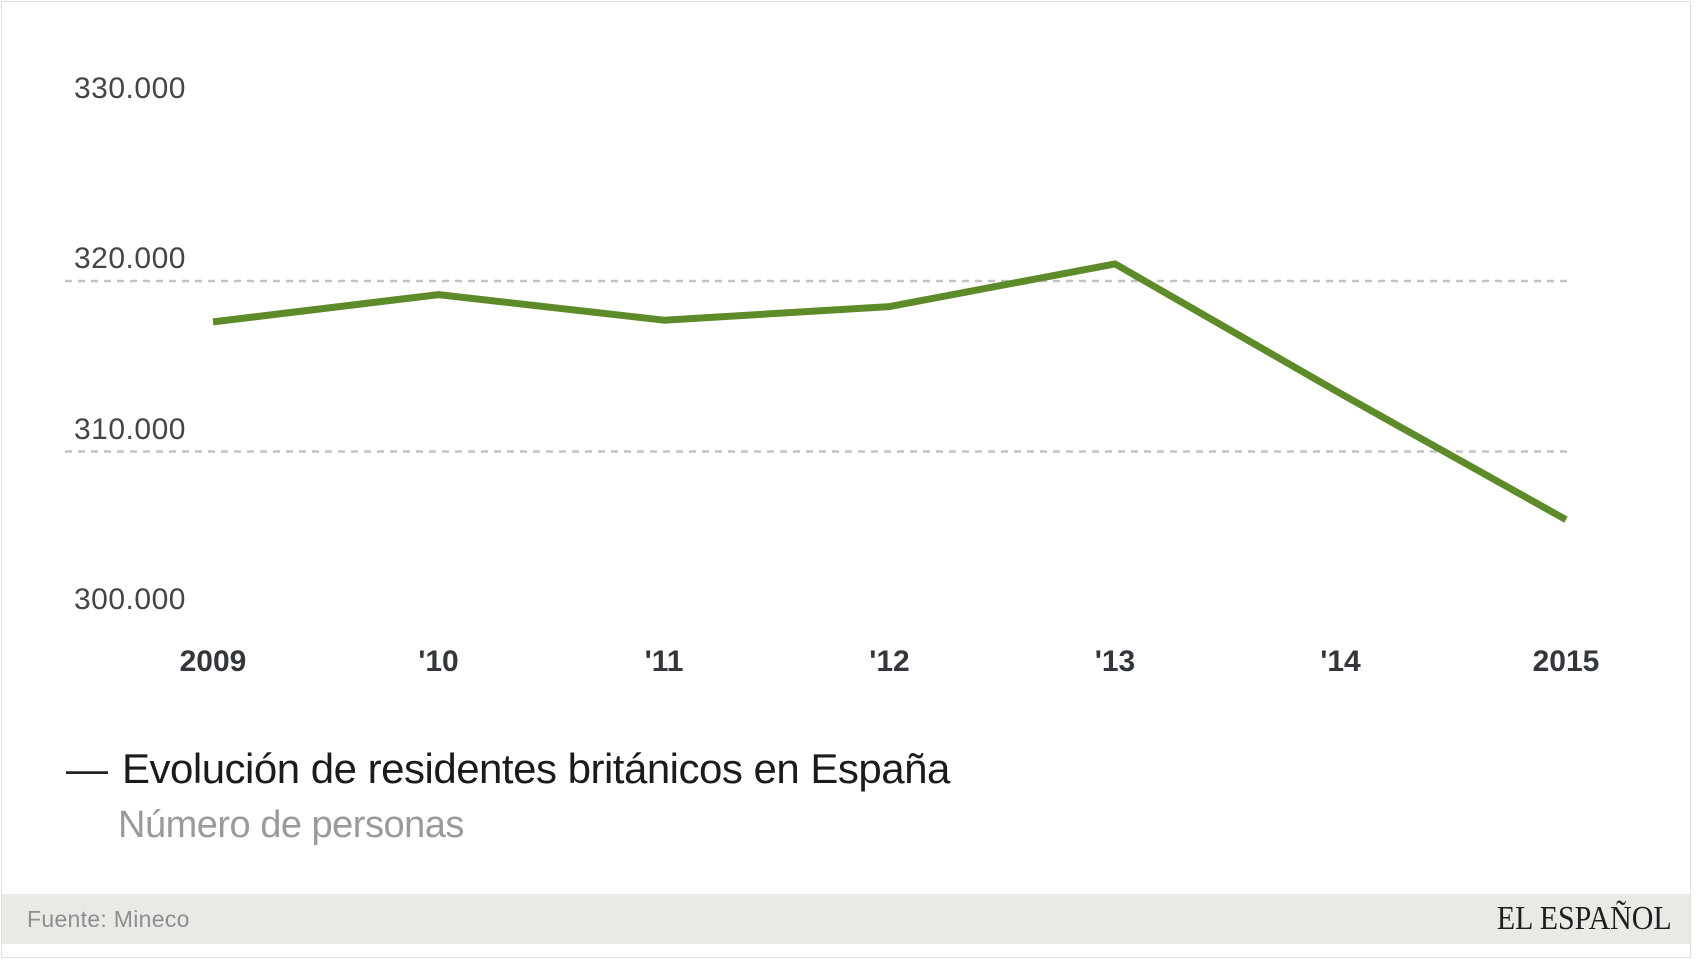 The height and width of the screenshot is (960, 1706). What do you see at coordinates (130, 88) in the screenshot?
I see `y-tick-label: 330.000` at bounding box center [130, 88].